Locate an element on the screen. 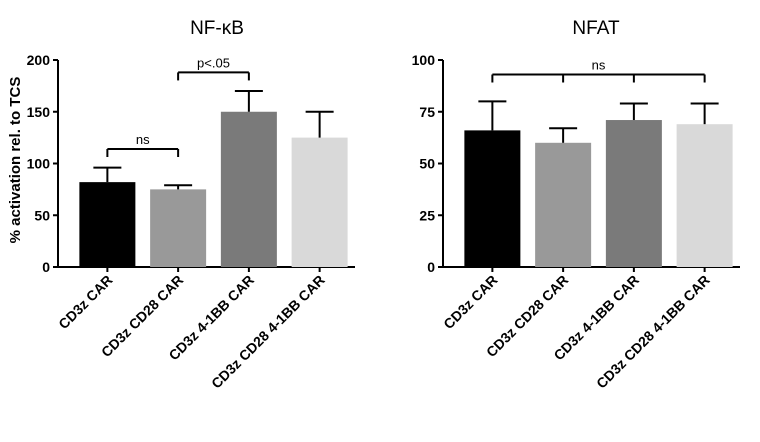  nfkb-significance-label: ns is located at coordinates (143, 139).